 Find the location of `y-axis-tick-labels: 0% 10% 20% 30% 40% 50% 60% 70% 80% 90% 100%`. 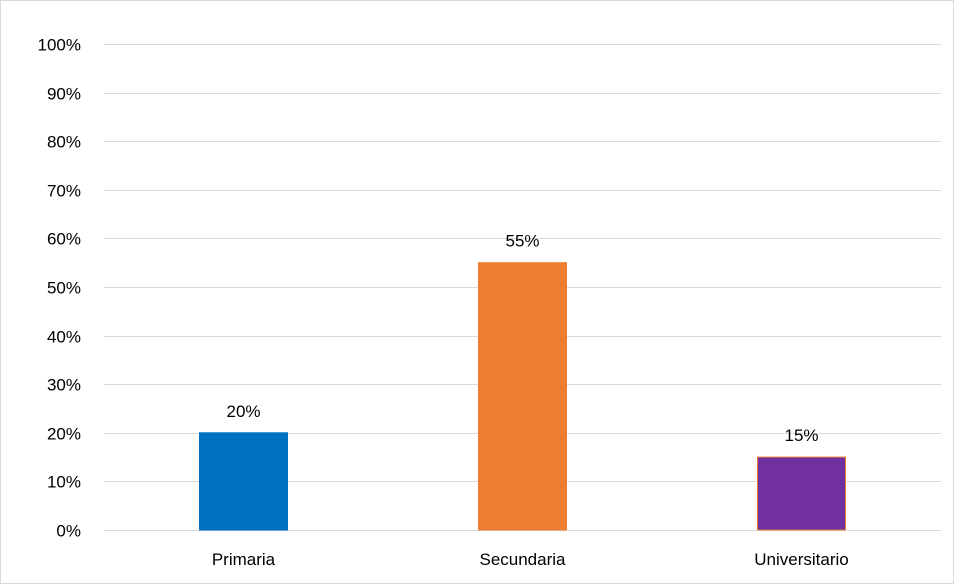

y-axis-tick-labels: 0% 10% 20% 30% 40% 50% 60% 70% 80% 90% 100% is located at coordinates (59, 288).